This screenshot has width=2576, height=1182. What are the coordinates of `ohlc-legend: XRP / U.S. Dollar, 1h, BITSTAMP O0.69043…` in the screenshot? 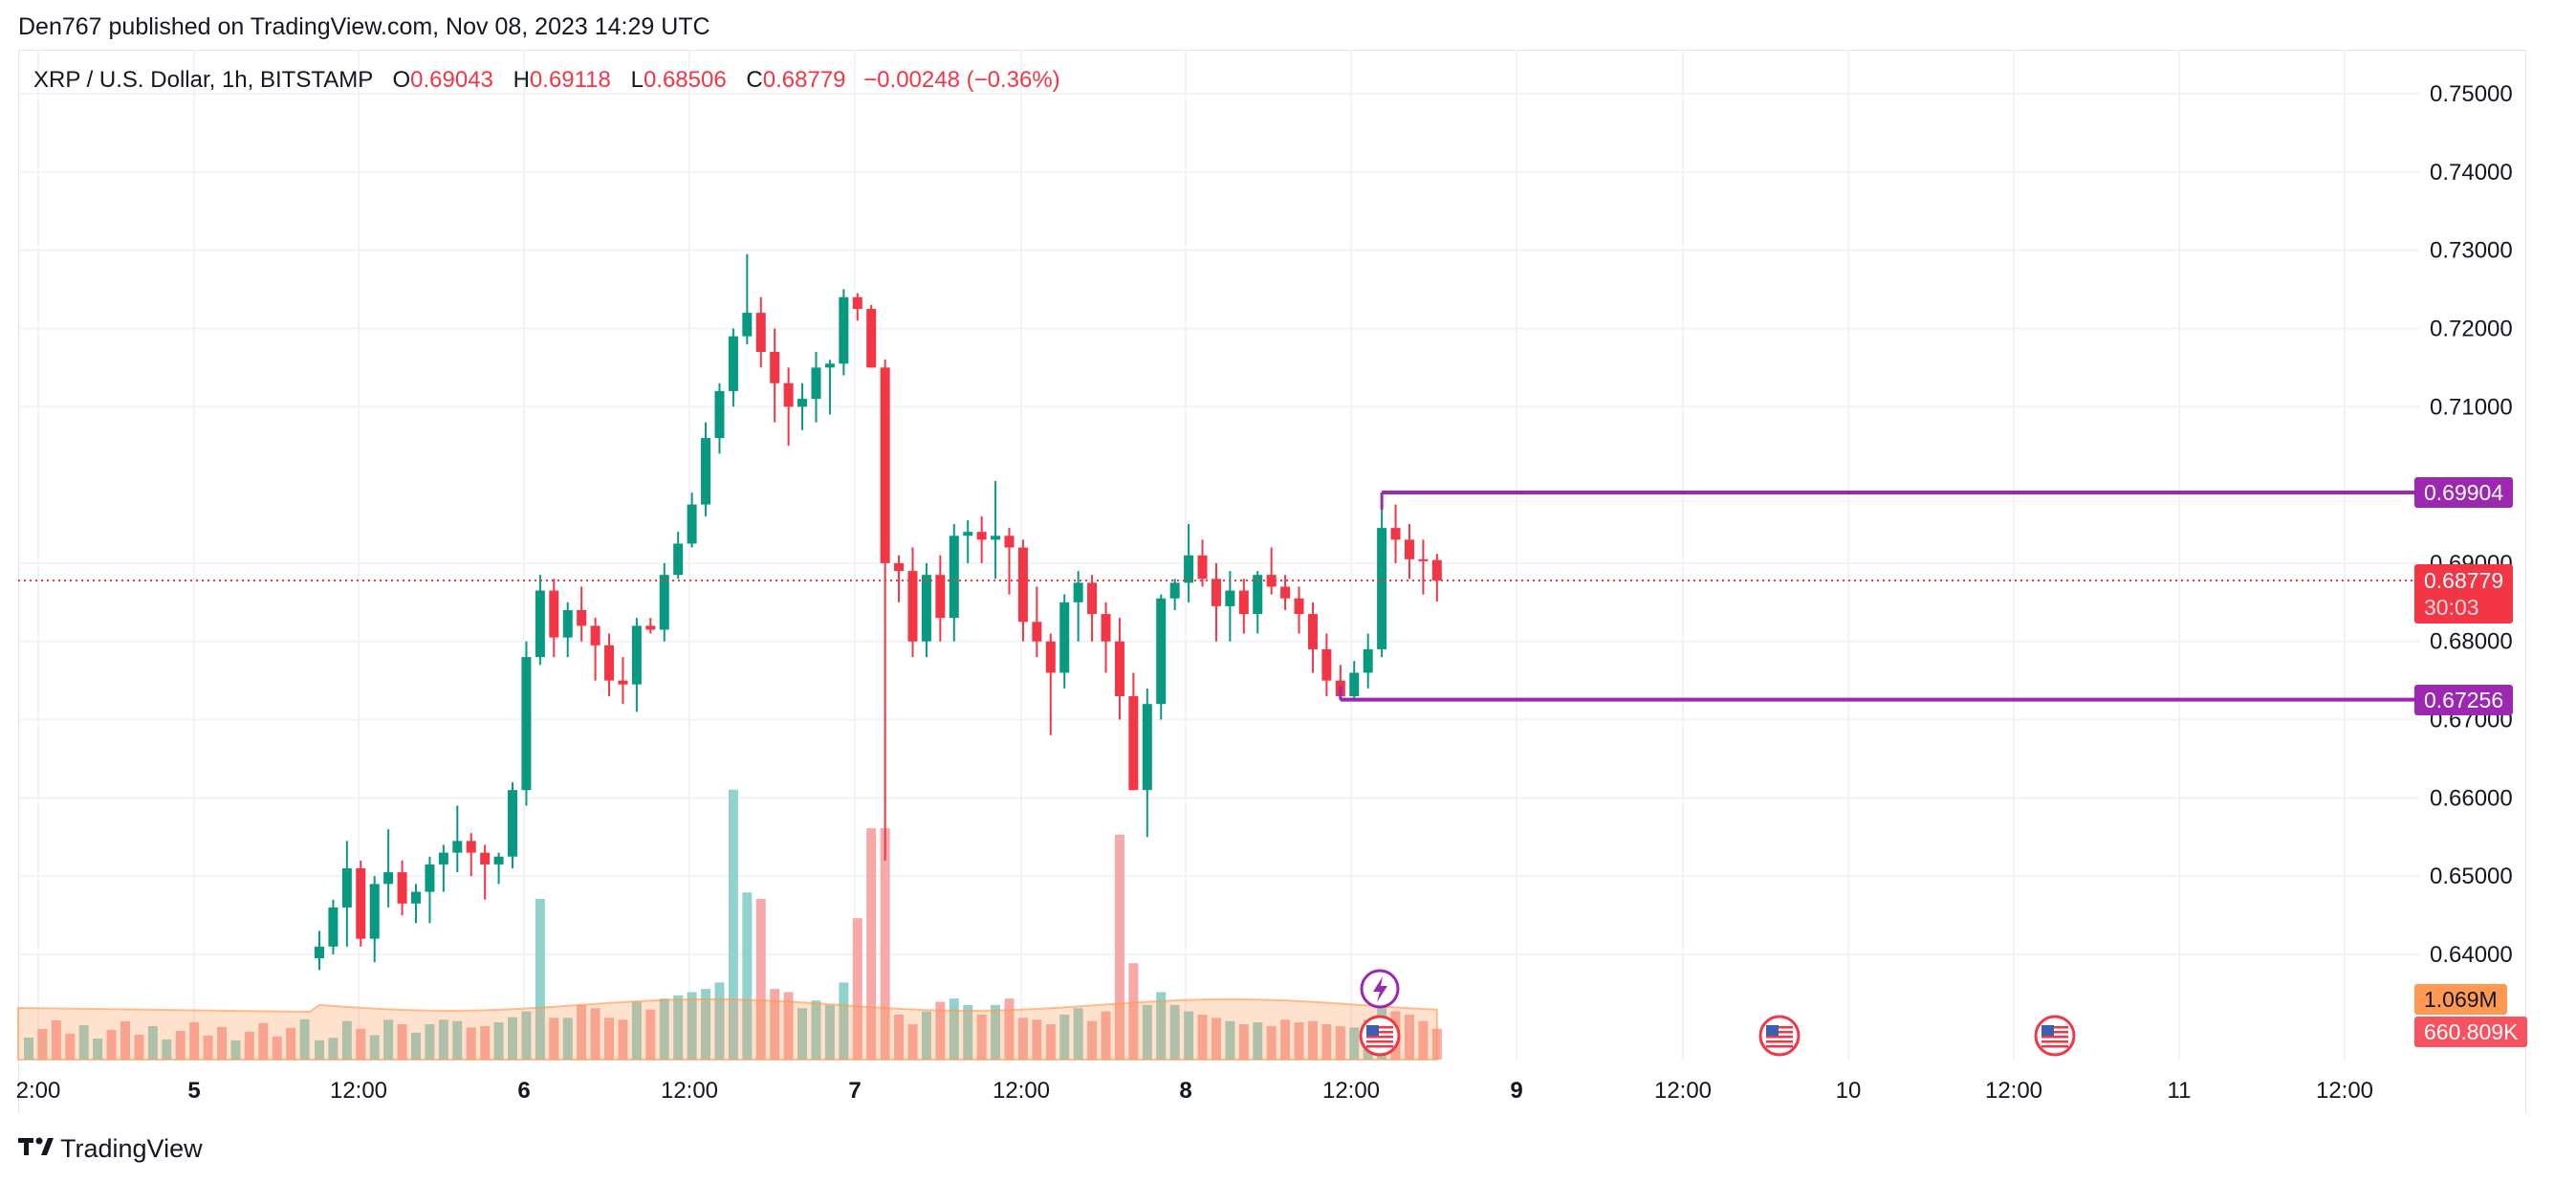 It's located at (546, 80).